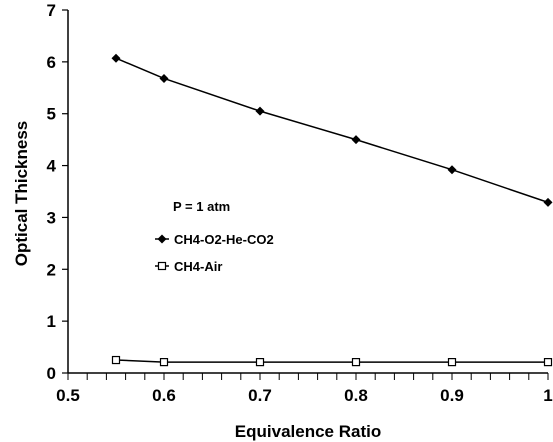 This screenshot has height=442, width=553. I want to click on y-tick-label: 6, so click(51, 62).